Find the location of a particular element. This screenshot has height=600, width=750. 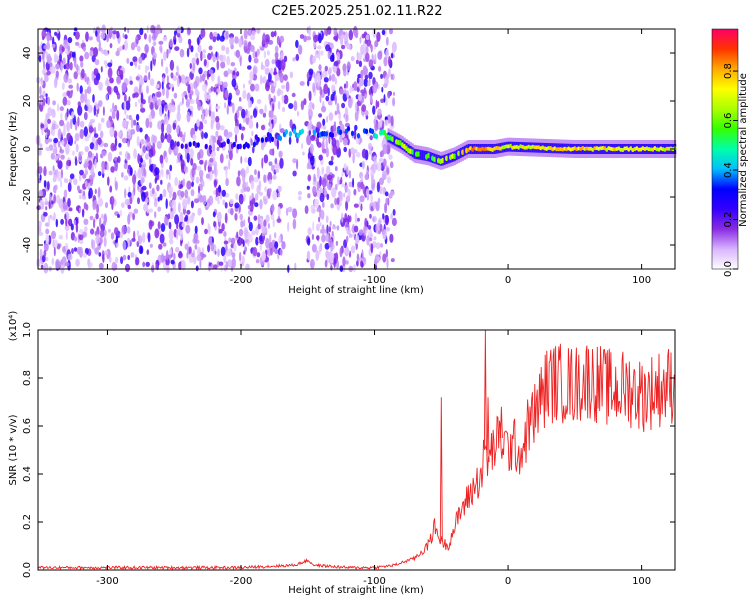

snr-spike is located at coordinates (441, 469).